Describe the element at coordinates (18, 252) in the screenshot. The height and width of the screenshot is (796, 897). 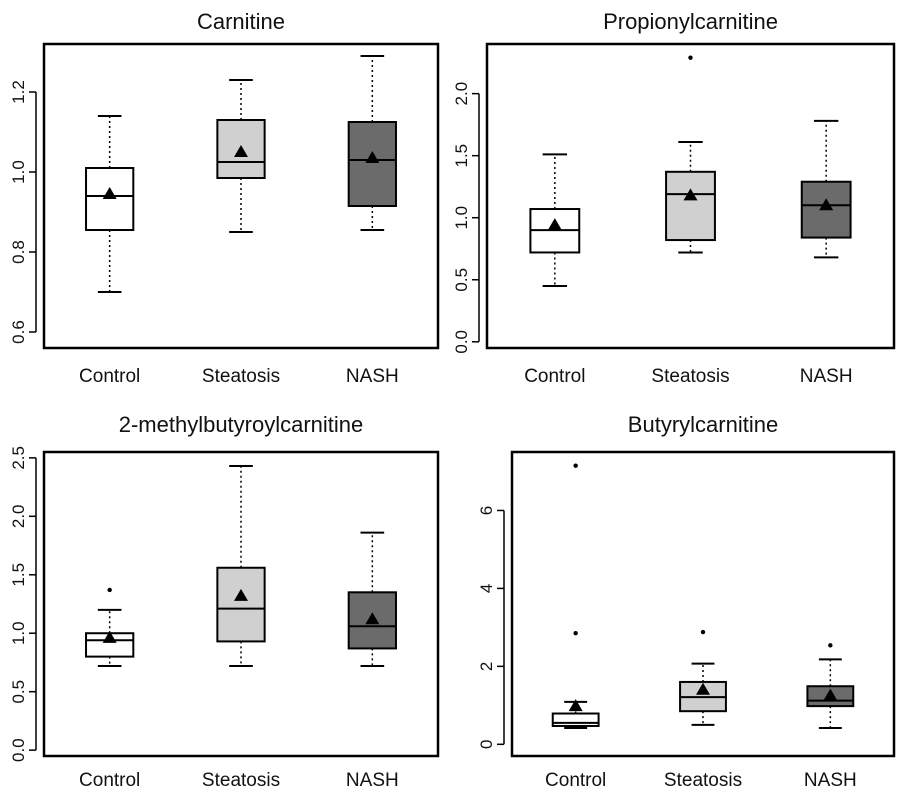
I see `y-tick-label: 0.8` at that location.